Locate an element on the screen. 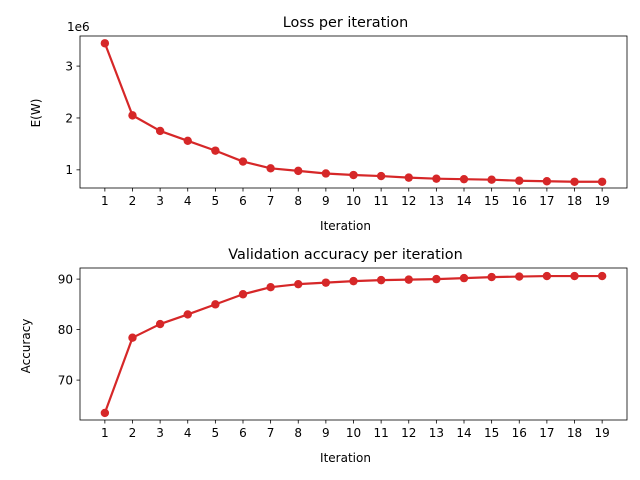 This screenshot has height=480, width=640. y-tick-label: 2 is located at coordinates (69, 118).